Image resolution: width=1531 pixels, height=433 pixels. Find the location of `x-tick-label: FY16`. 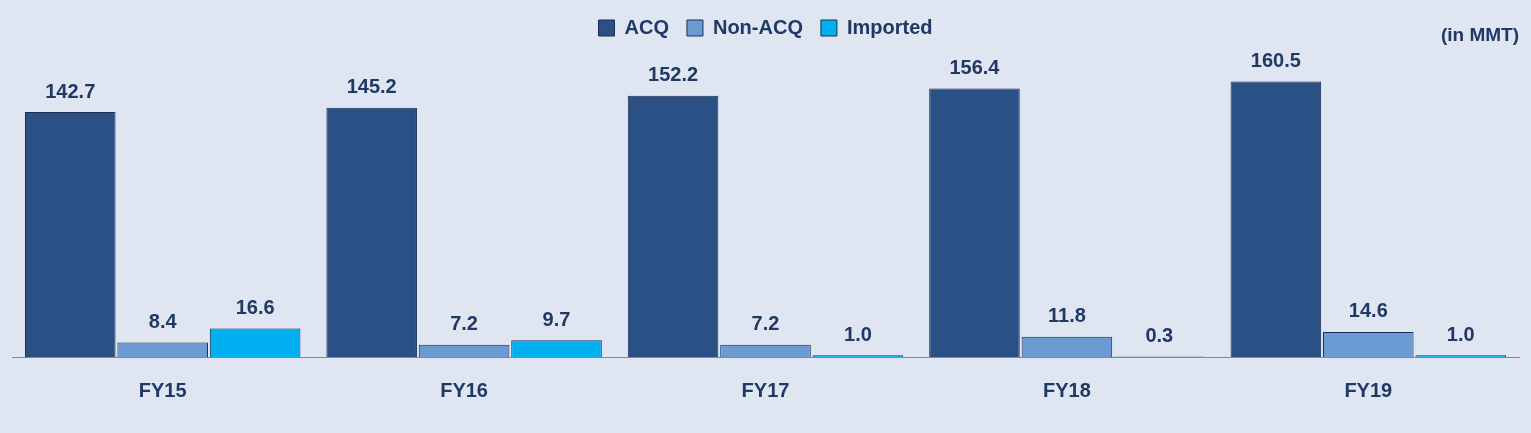

x-tick-label: FY16 is located at coordinates (464, 389).